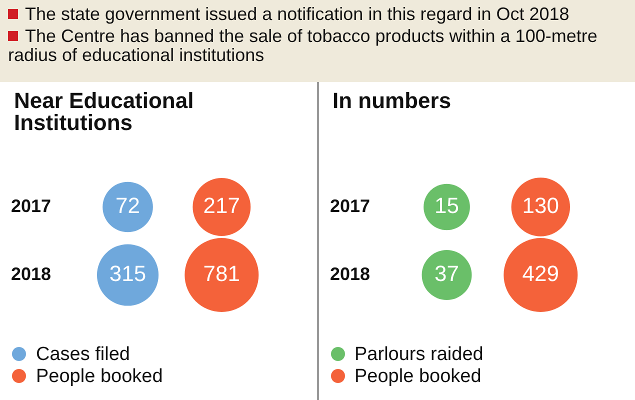  I want to click on data-label: 37, so click(446, 273).